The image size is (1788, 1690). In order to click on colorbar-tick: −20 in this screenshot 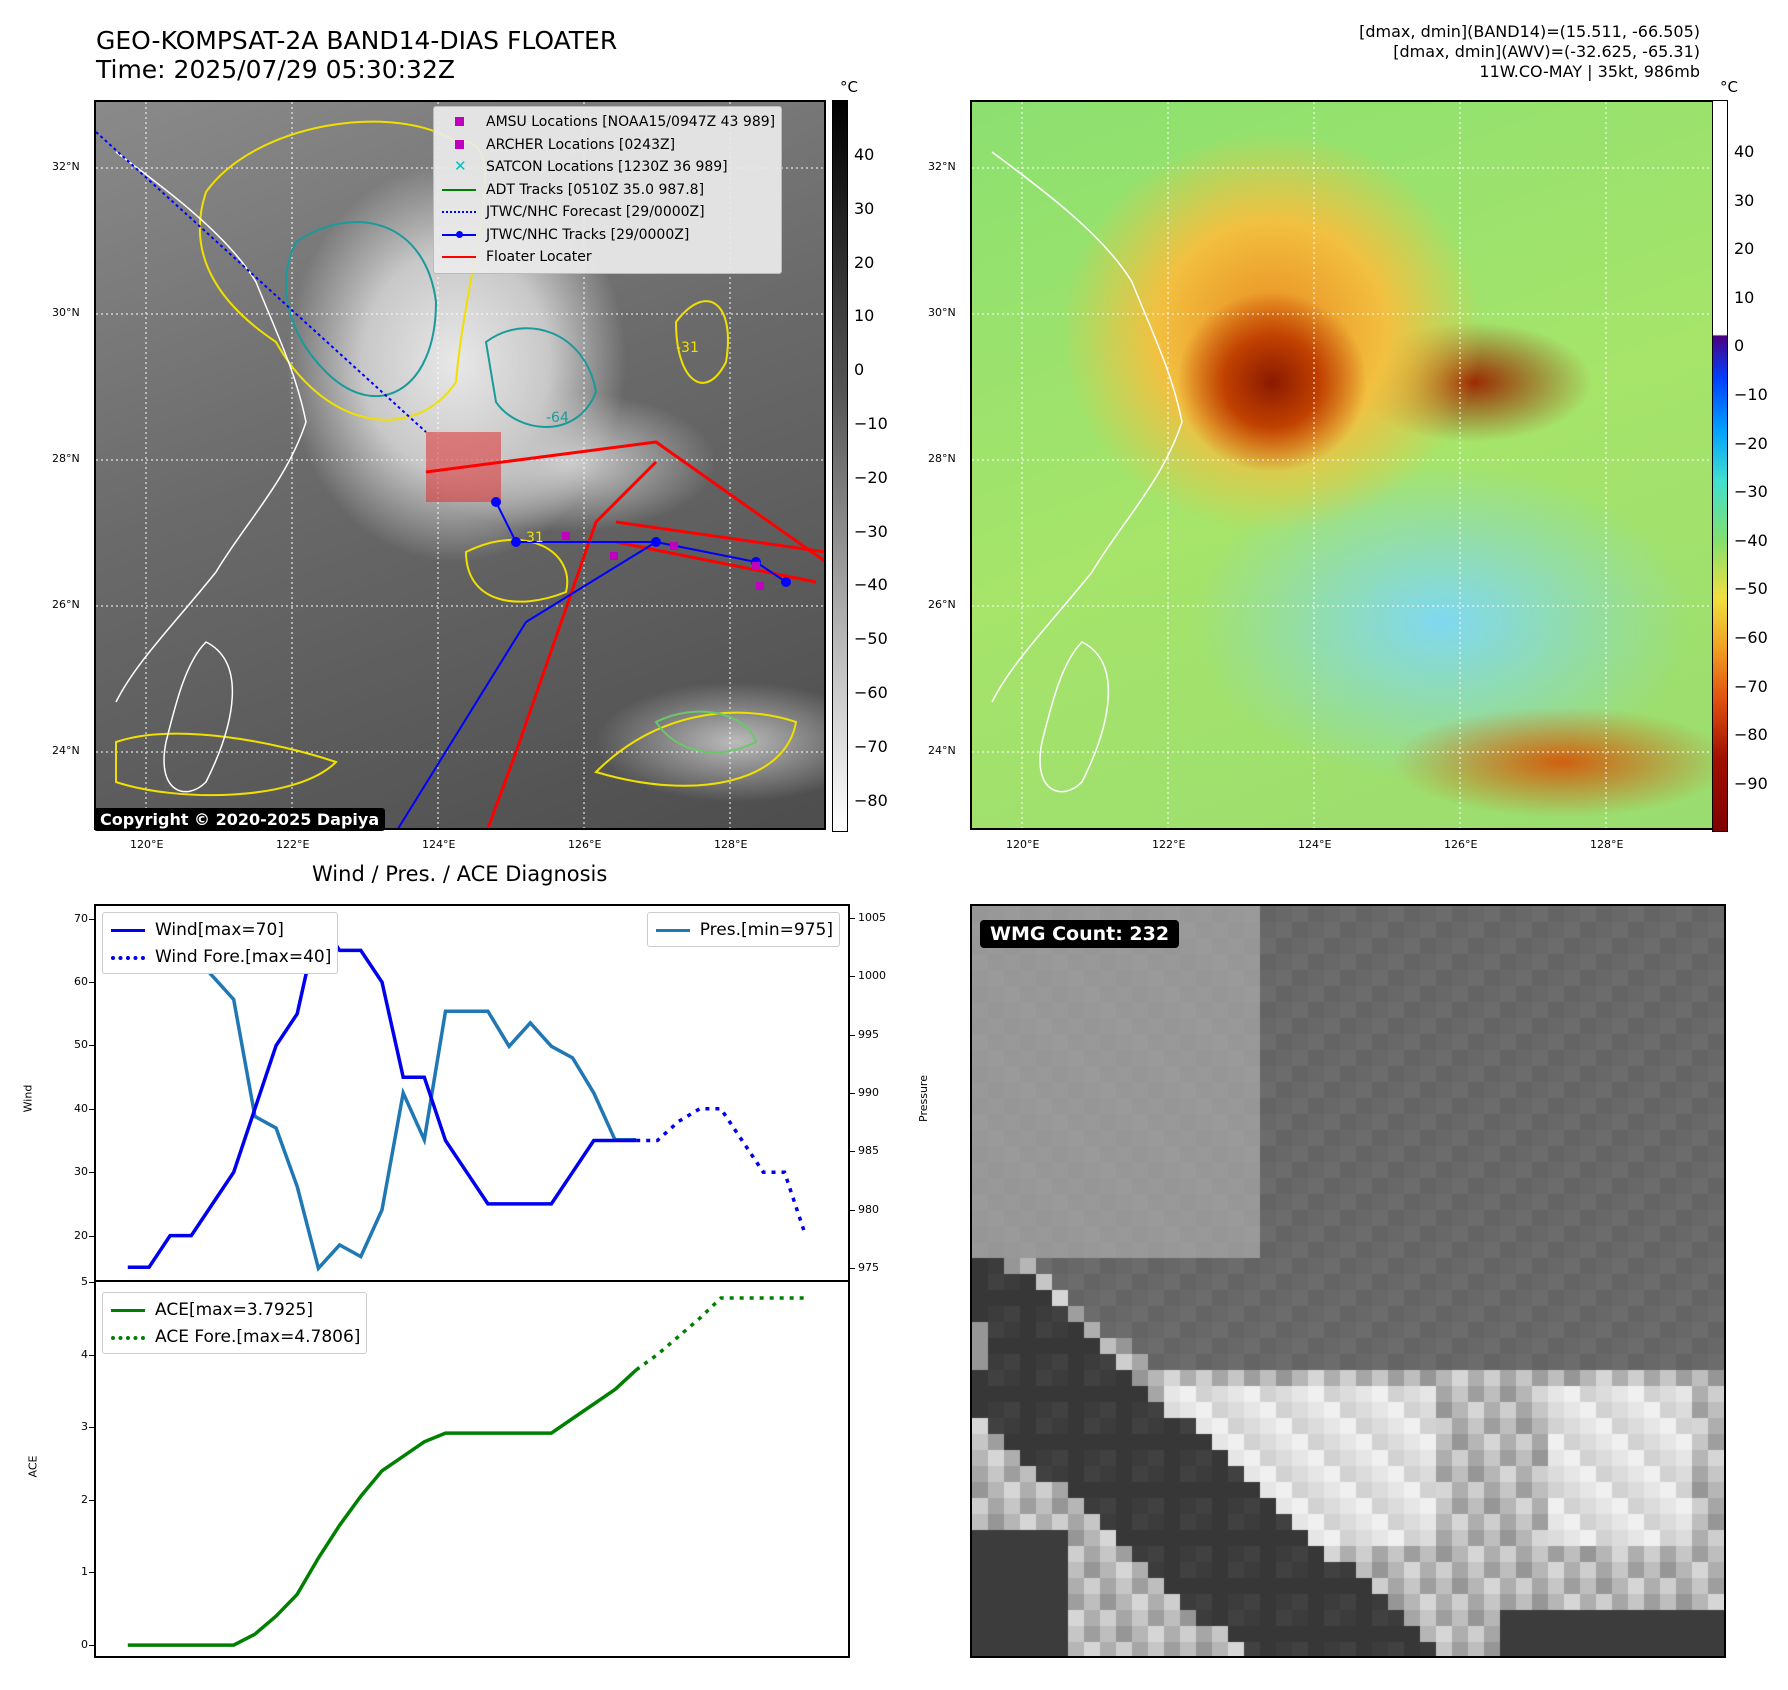, I will do `click(871, 477)`.